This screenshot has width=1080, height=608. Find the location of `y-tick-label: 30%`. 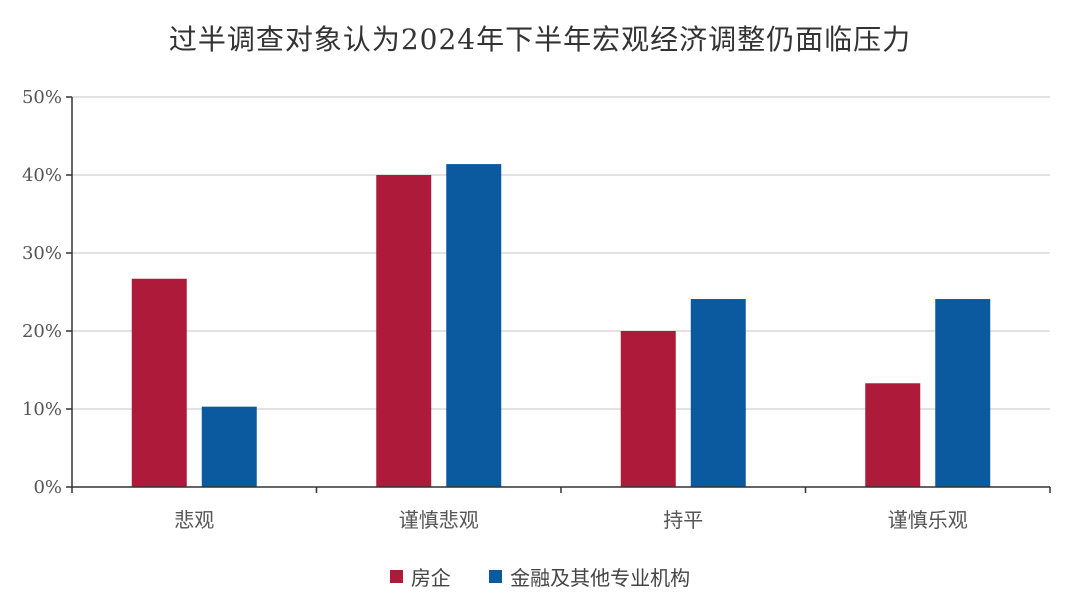

y-tick-label: 30% is located at coordinates (42, 253).